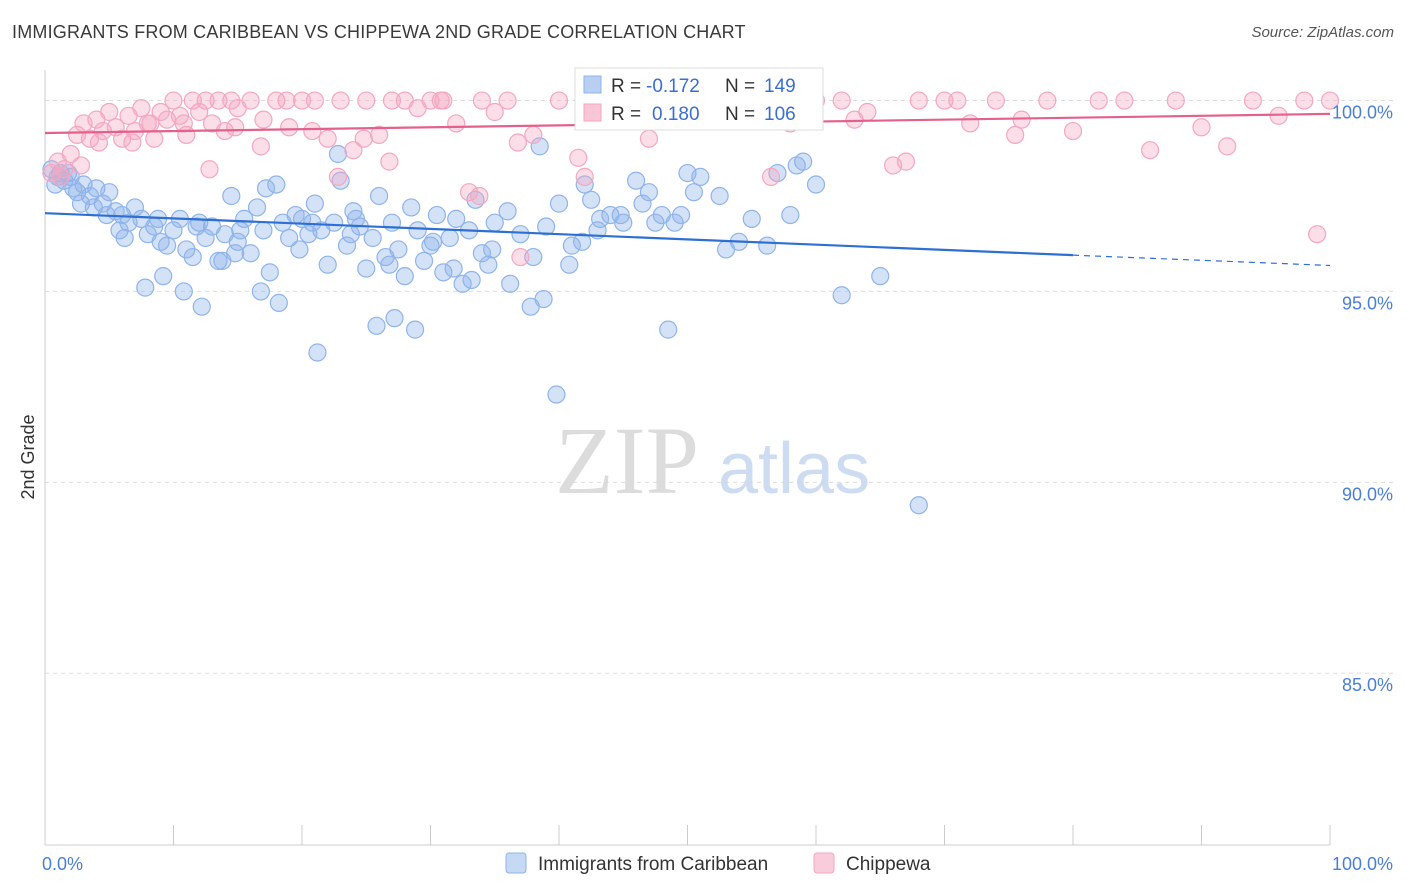  I want to click on x-tick-label: 0.0%, so click(62, 864).